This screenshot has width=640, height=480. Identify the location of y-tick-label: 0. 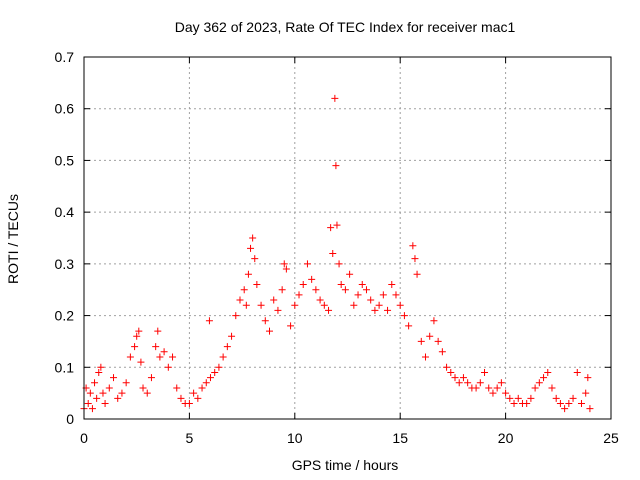
(70, 419).